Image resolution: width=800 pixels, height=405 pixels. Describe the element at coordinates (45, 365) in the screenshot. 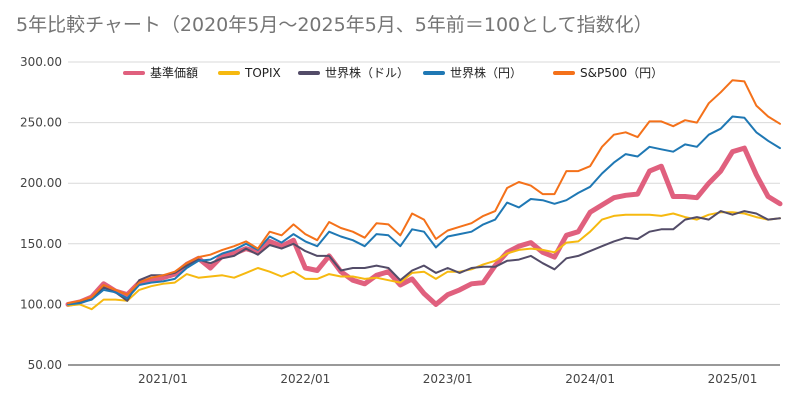

I see `y-tick-label: 50.00` at that location.